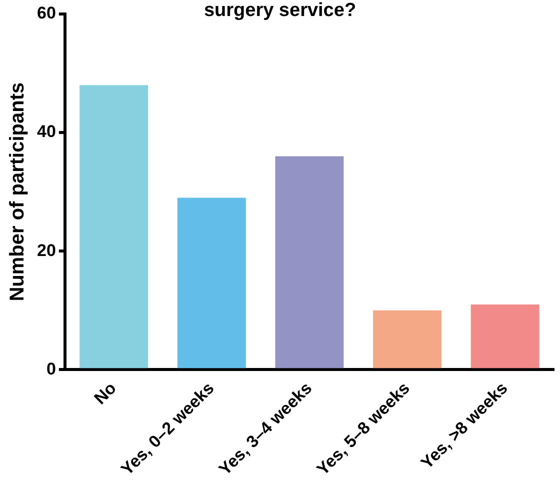 The height and width of the screenshot is (483, 560). What do you see at coordinates (17, 192) in the screenshot?
I see `y-axis-title: Number of participants` at bounding box center [17, 192].